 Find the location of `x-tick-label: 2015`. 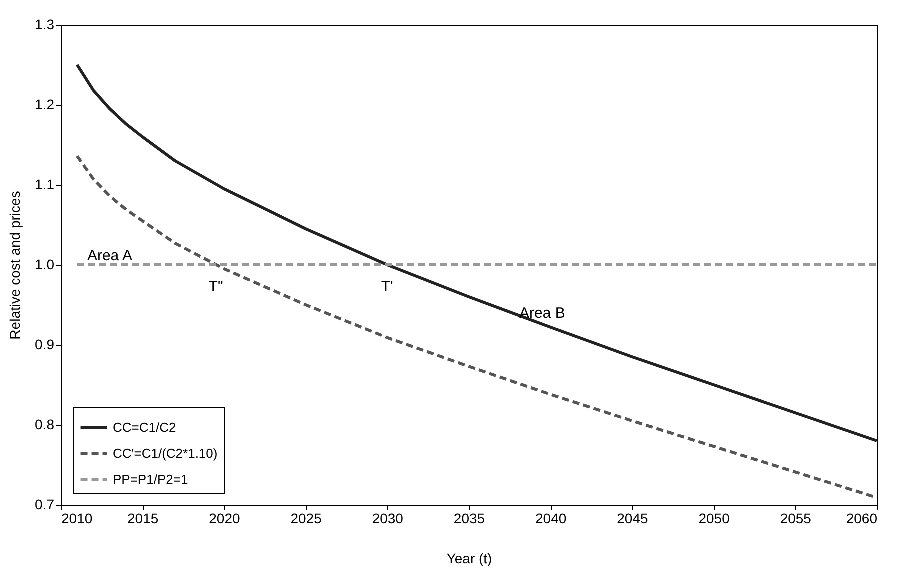

x-tick-label: 2015 is located at coordinates (143, 518).